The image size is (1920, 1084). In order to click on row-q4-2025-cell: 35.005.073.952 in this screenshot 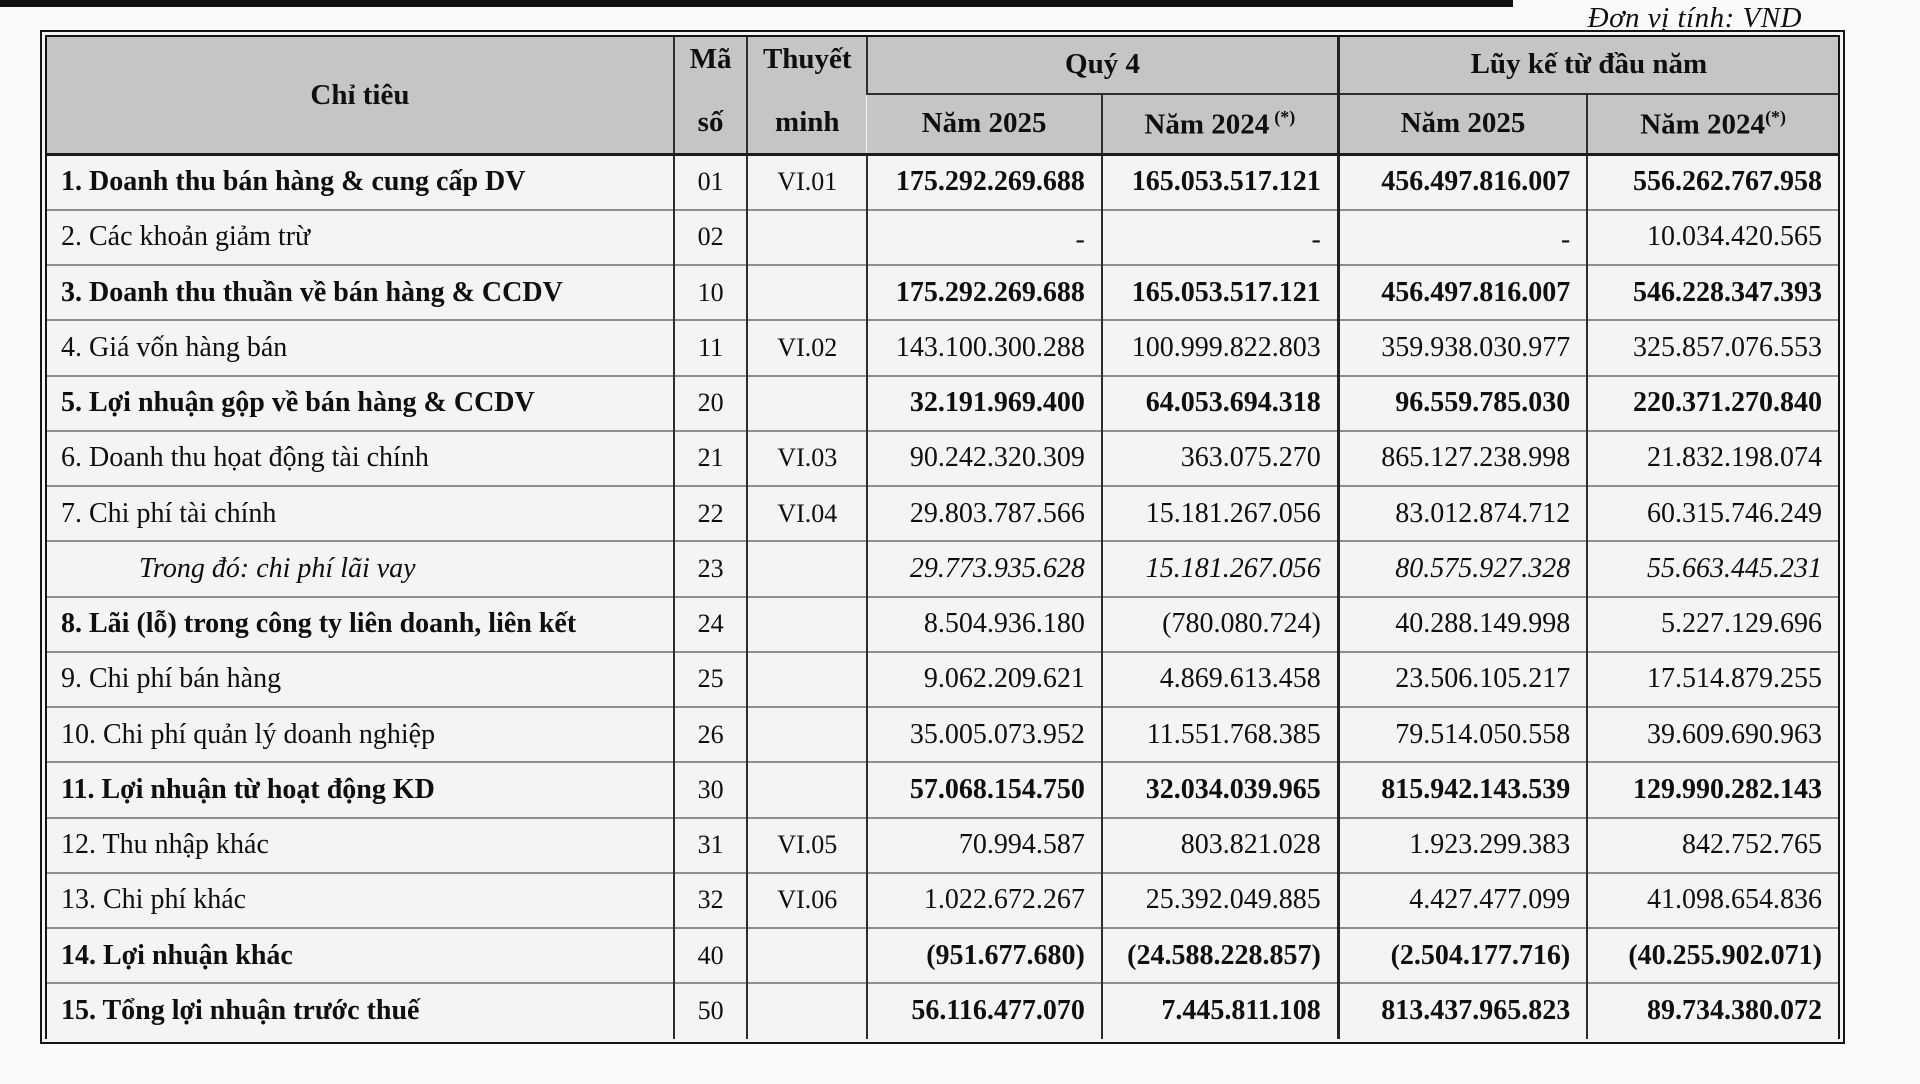, I will do `click(984, 734)`.